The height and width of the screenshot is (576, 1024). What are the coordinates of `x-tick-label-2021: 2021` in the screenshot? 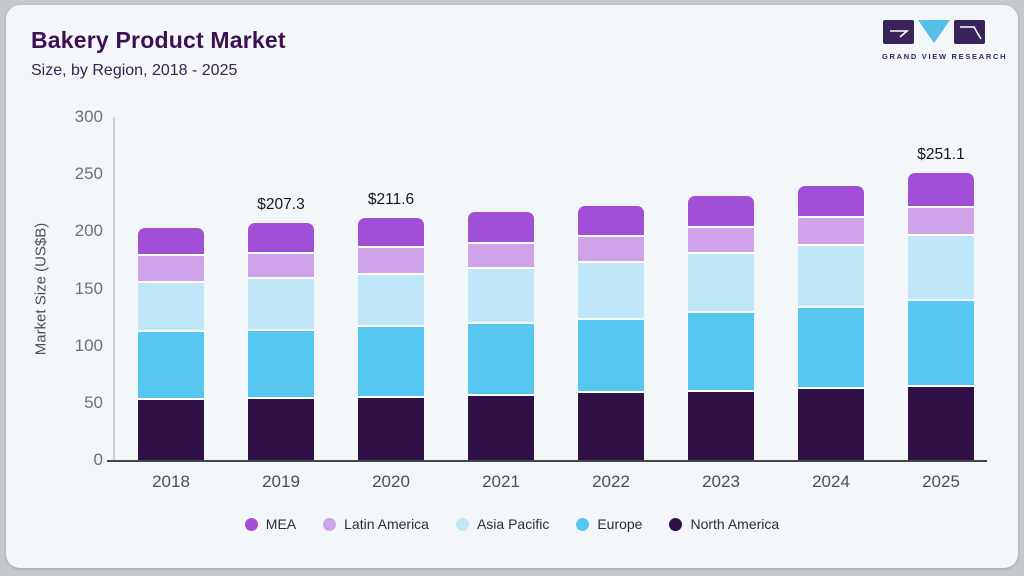 It's located at (501, 481).